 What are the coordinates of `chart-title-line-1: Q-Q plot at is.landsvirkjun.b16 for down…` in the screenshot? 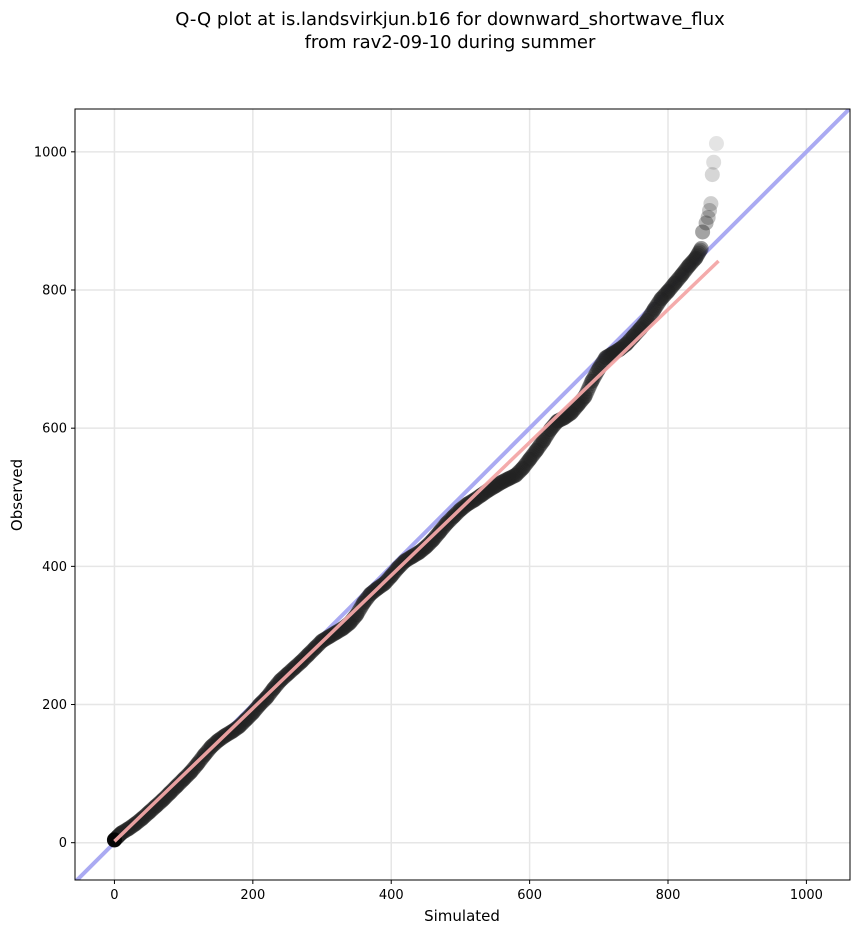 It's located at (450, 19).